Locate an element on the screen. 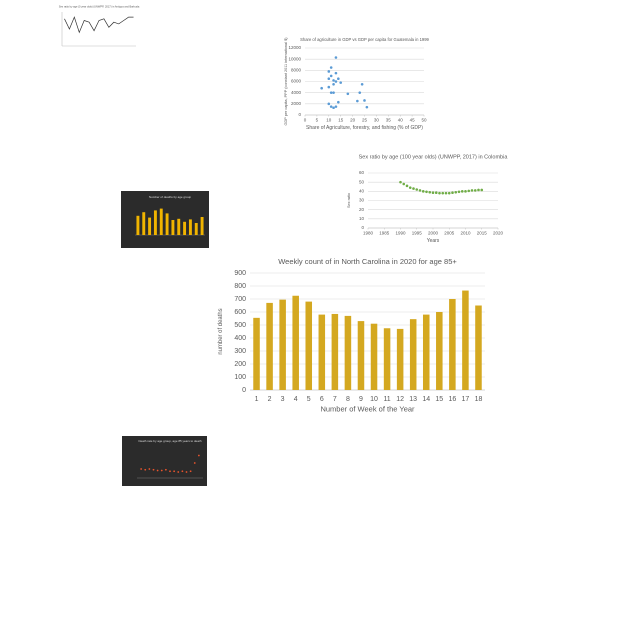 The width and height of the screenshot is (640, 640). x-tick-label: 15 is located at coordinates (341, 120).